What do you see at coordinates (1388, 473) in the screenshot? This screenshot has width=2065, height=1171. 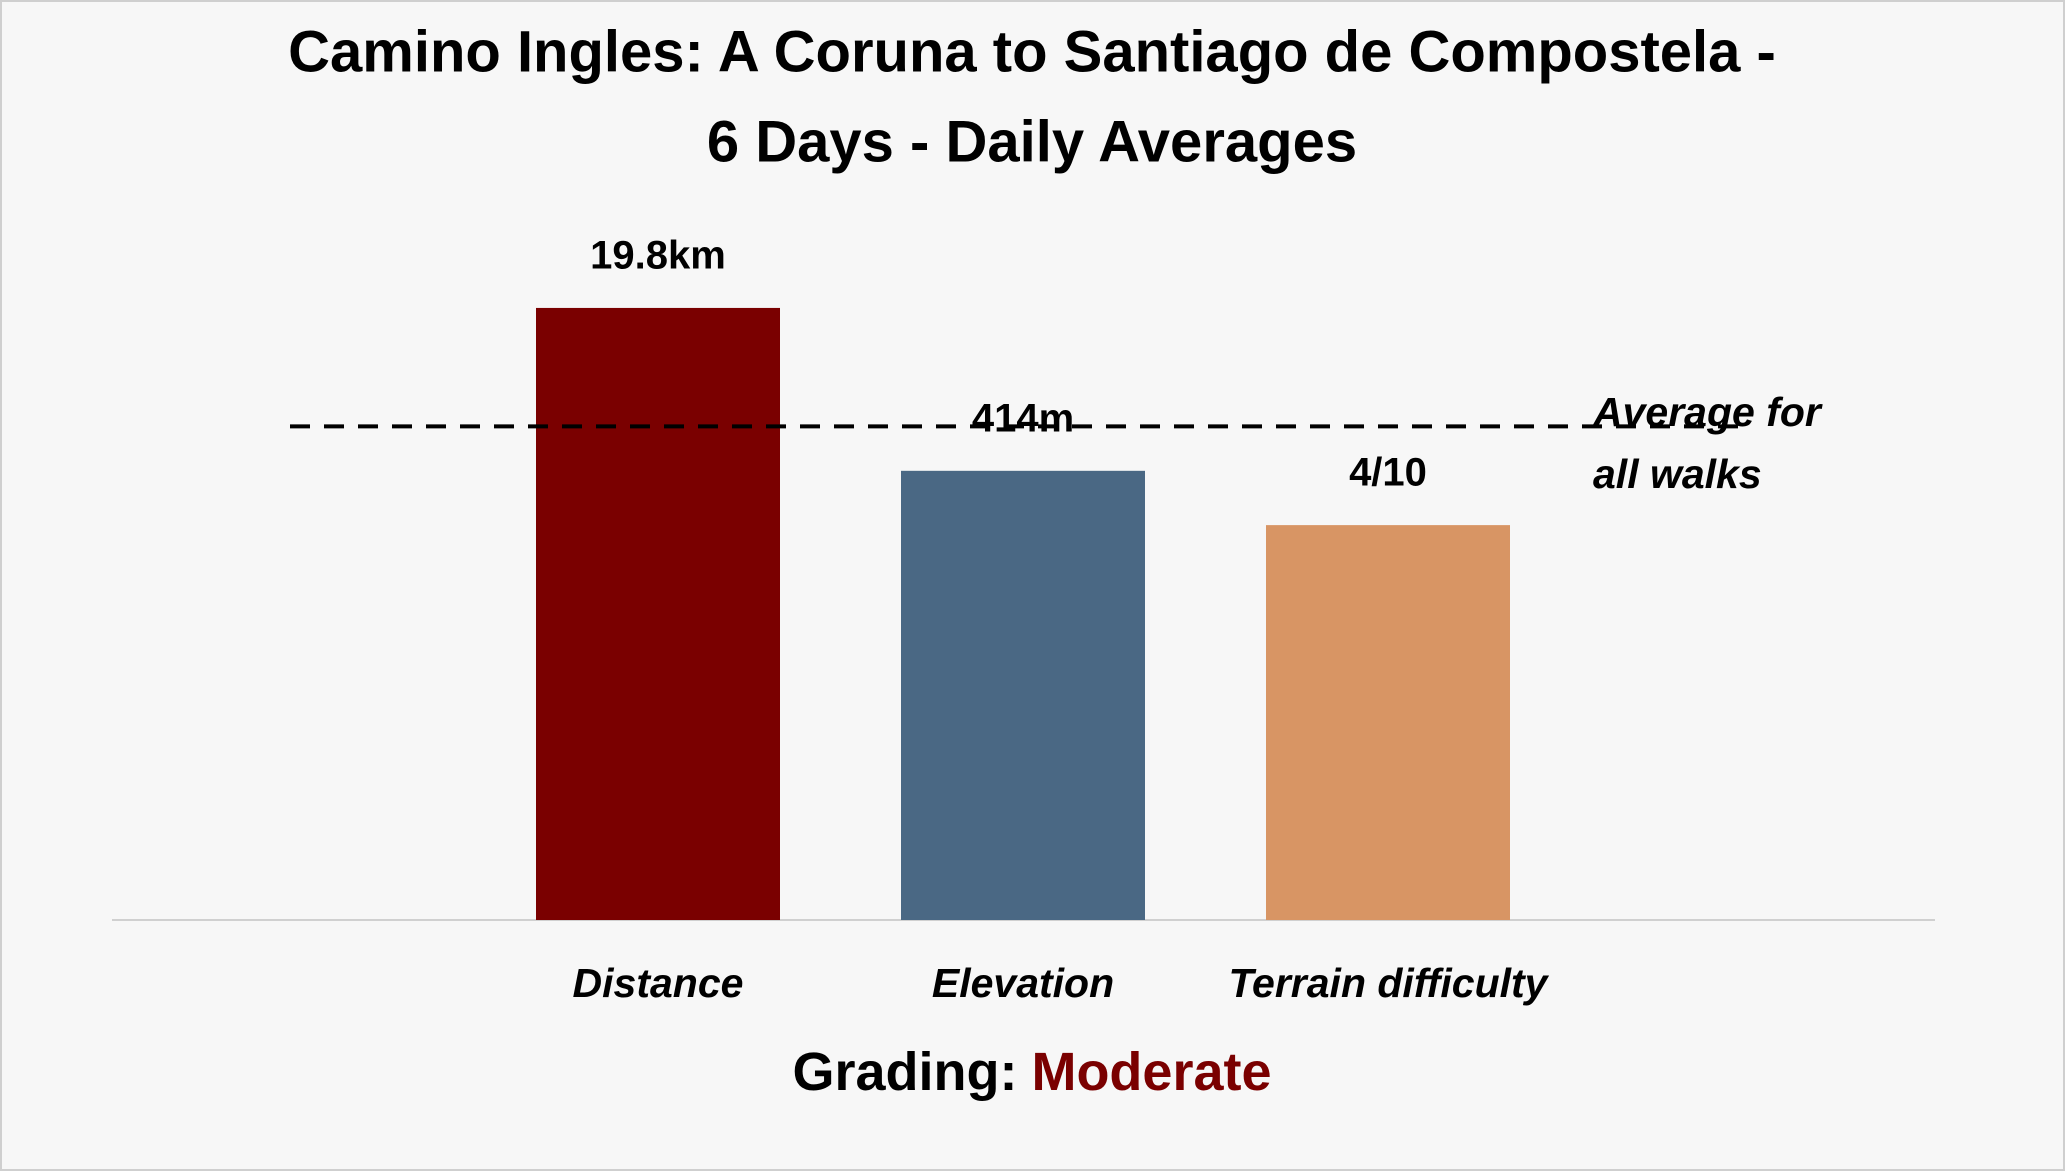 I see `data-label: 4/10` at bounding box center [1388, 473].